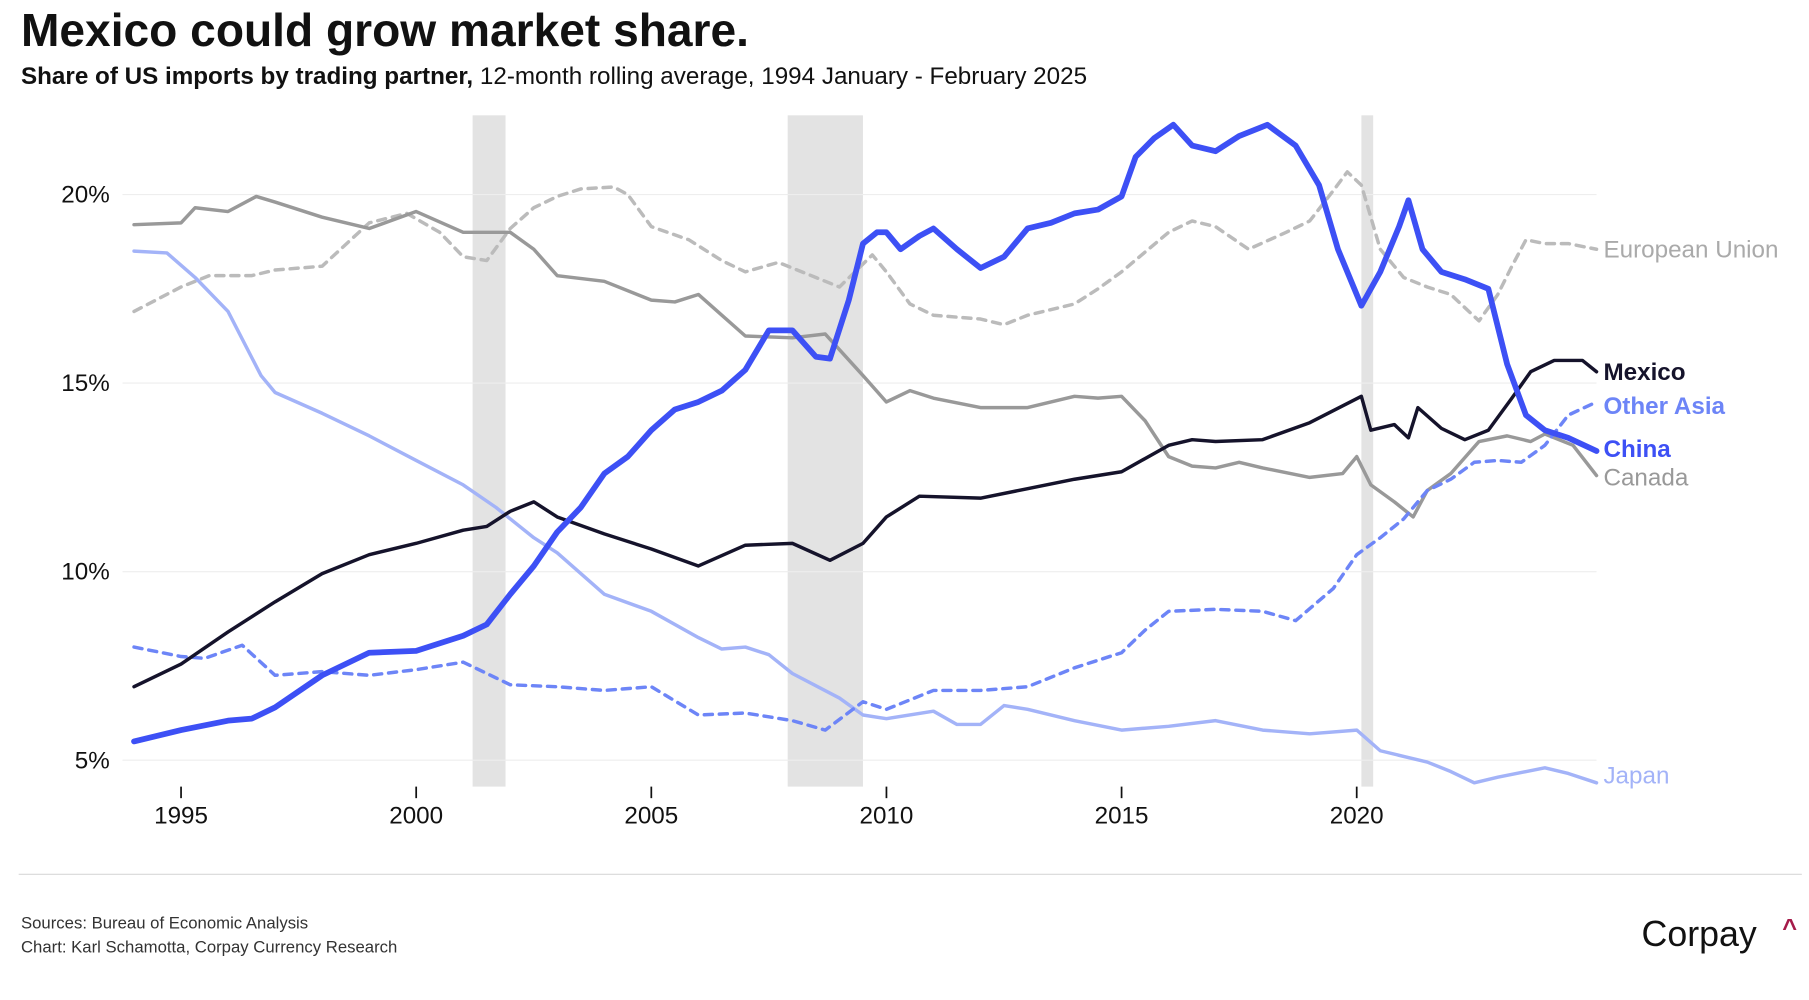 The width and height of the screenshot is (1809, 1000). Describe the element at coordinates (247, 76) in the screenshot. I see `subtitle-bold: Share of US imports by trading partner,` at that location.